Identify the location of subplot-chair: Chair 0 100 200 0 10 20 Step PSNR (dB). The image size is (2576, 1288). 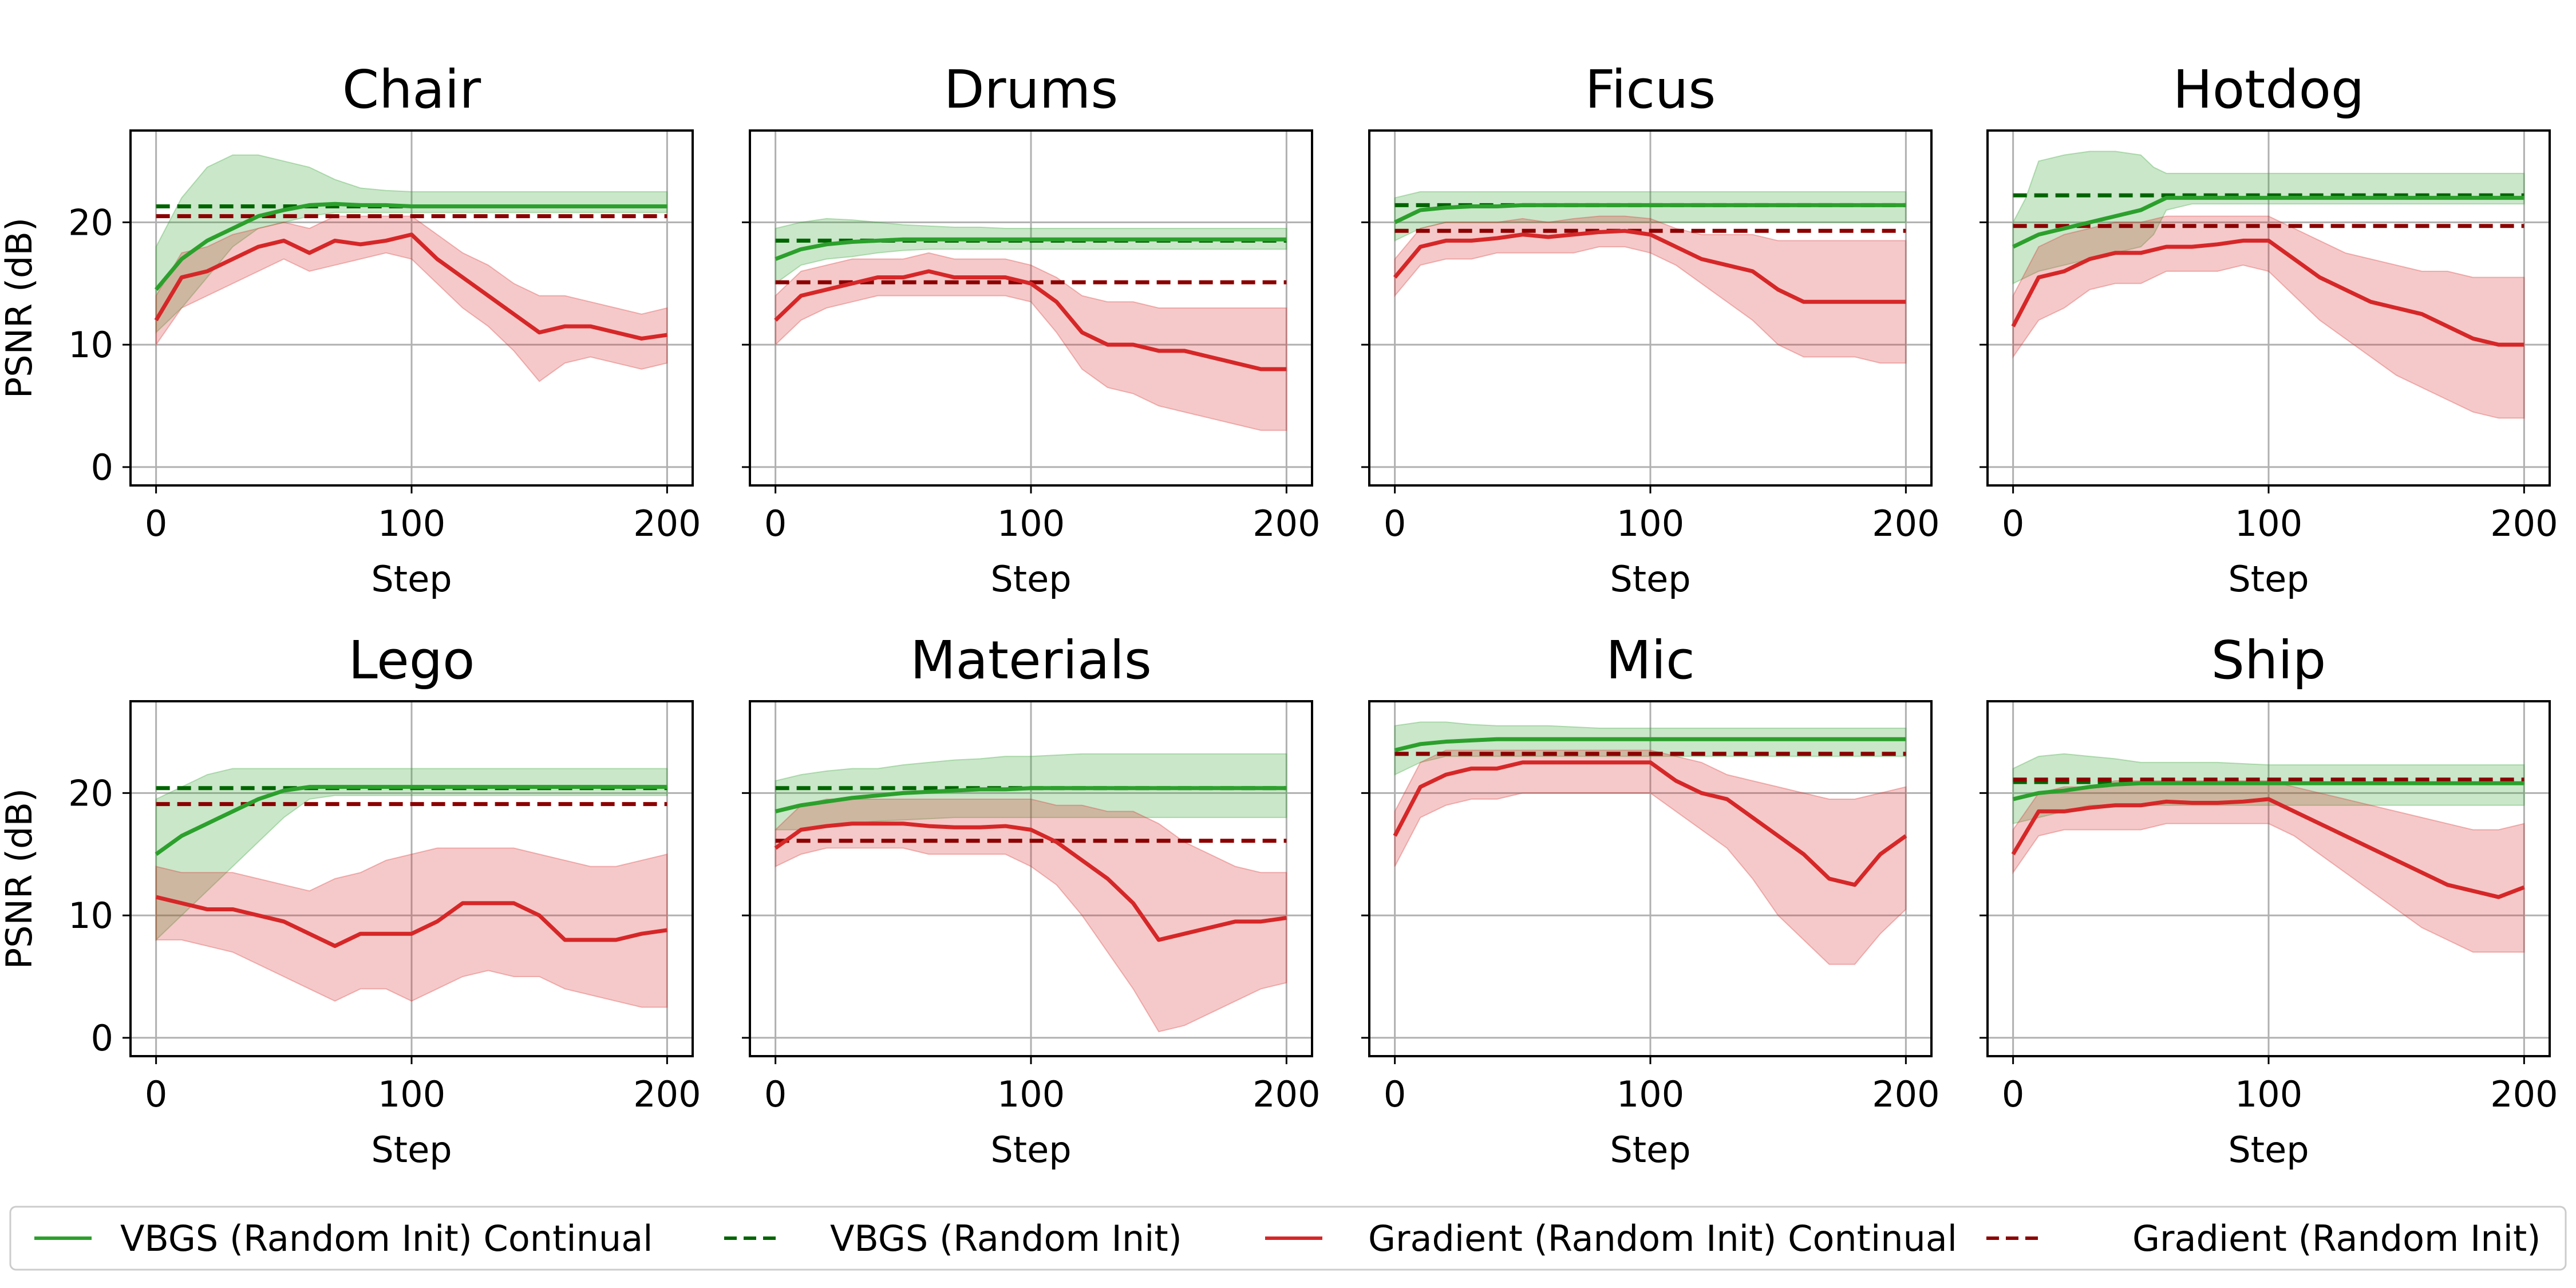
(350, 329).